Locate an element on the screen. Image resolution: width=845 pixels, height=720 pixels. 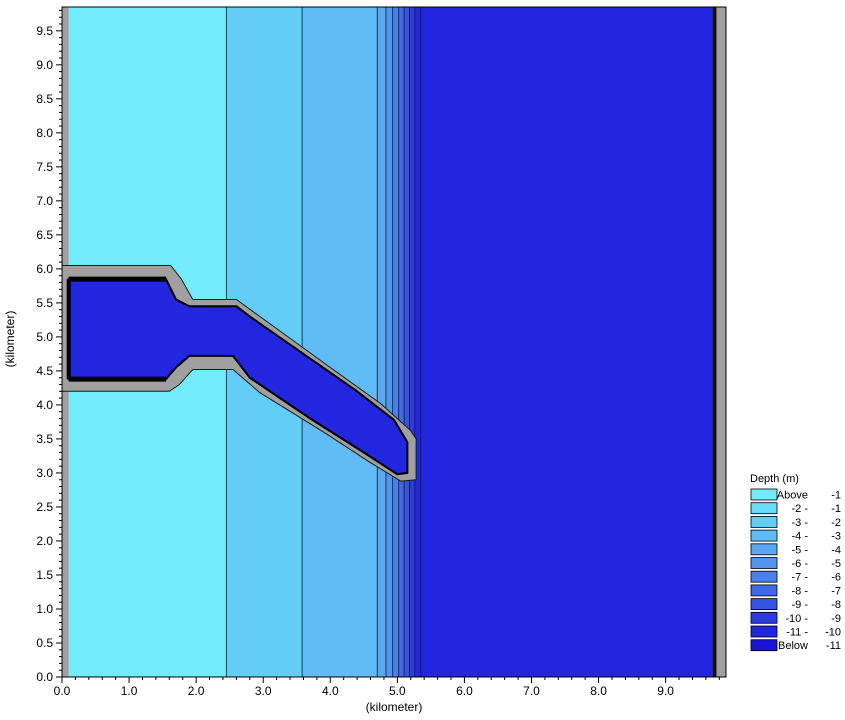
legend-label-high: -5 is located at coordinates (836, 564).